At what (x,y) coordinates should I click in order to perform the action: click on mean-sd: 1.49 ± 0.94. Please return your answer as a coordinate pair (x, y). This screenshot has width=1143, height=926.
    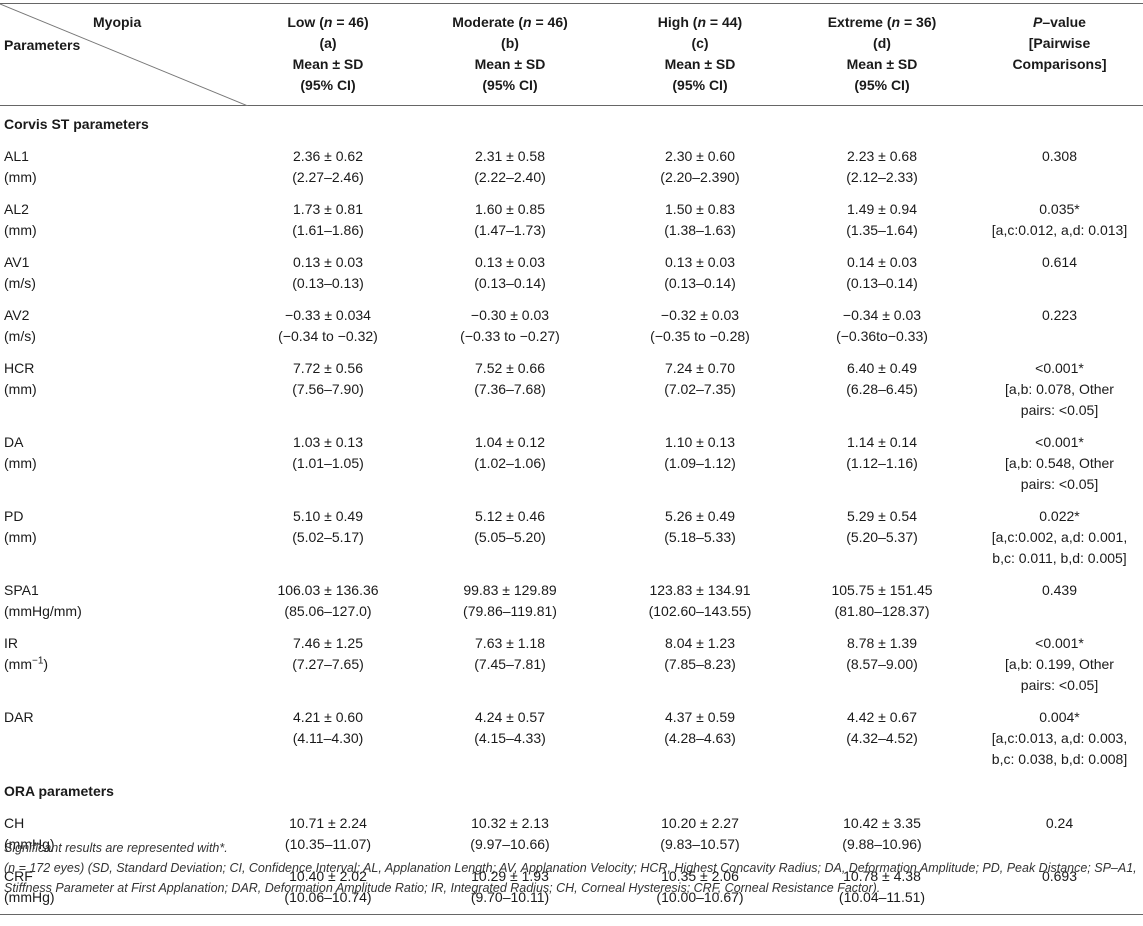
    Looking at the image, I should click on (882, 209).